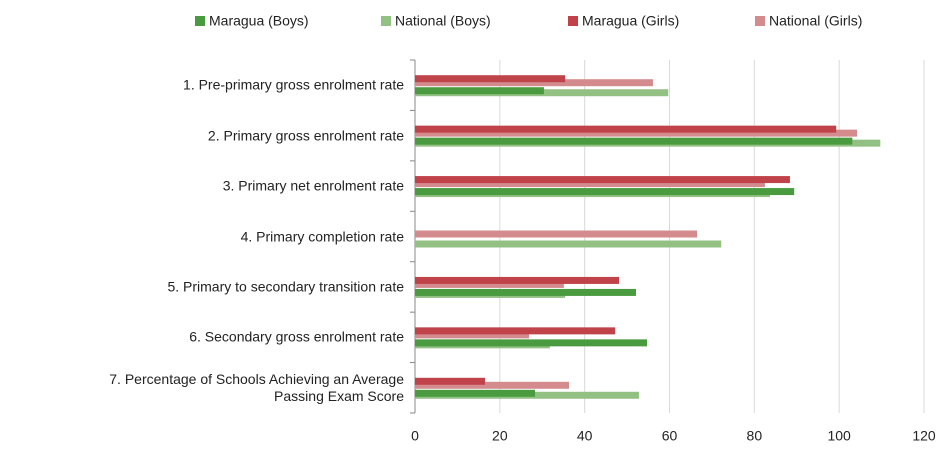  What do you see at coordinates (670, 436) in the screenshot?
I see `x-tick-label: 60` at bounding box center [670, 436].